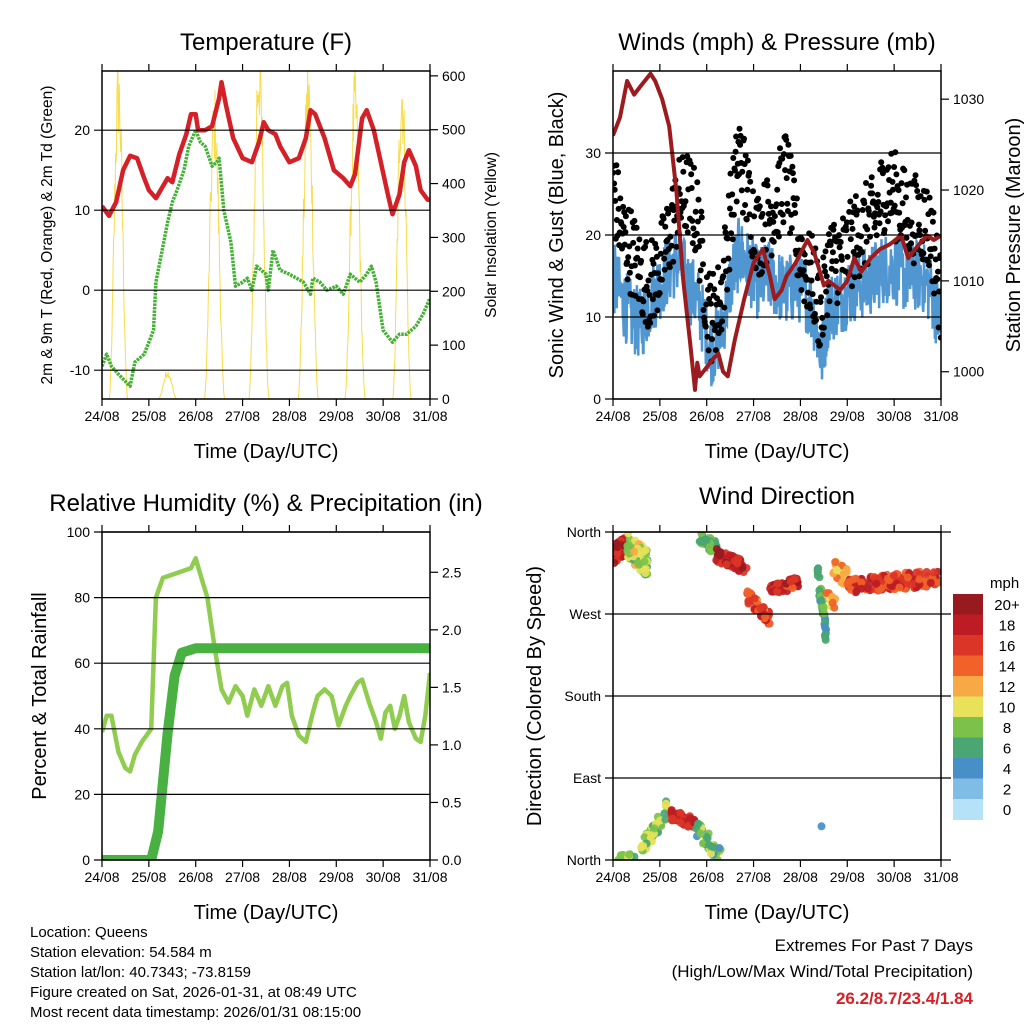 The height and width of the screenshot is (1024, 1024). Describe the element at coordinates (454, 184) in the screenshot. I see `right-tick-label: 400` at that location.